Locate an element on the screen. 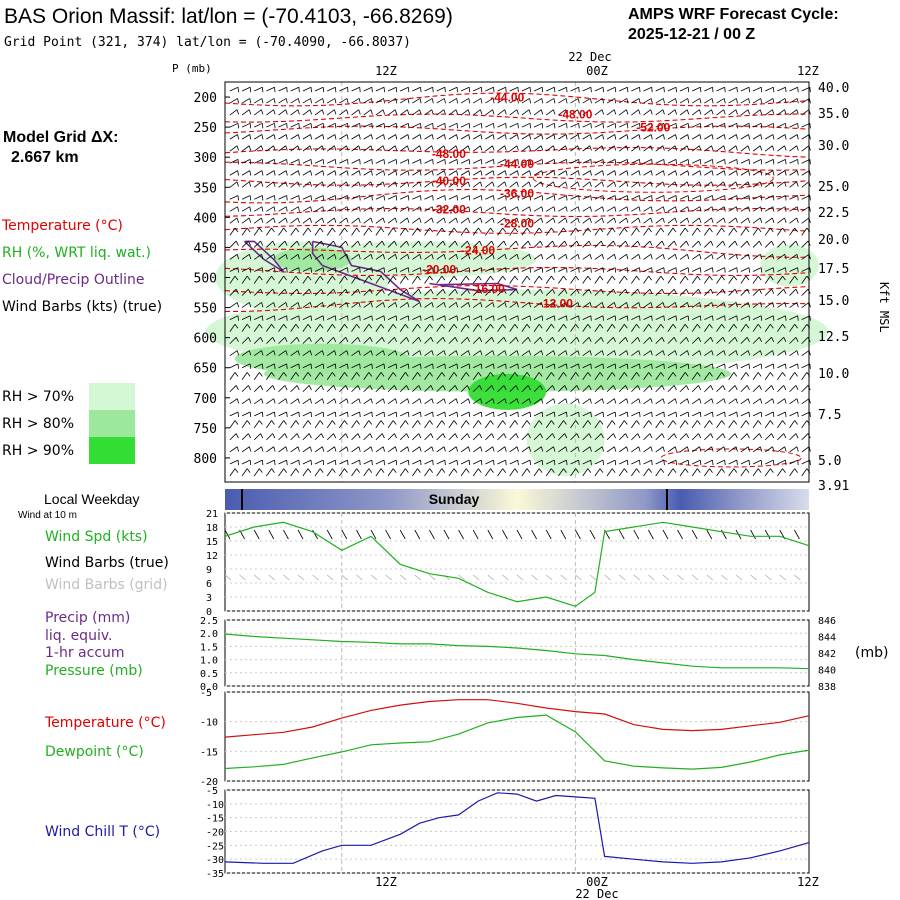 This screenshot has width=900, height=900. p-axis-title: P (mb) is located at coordinates (192, 68).